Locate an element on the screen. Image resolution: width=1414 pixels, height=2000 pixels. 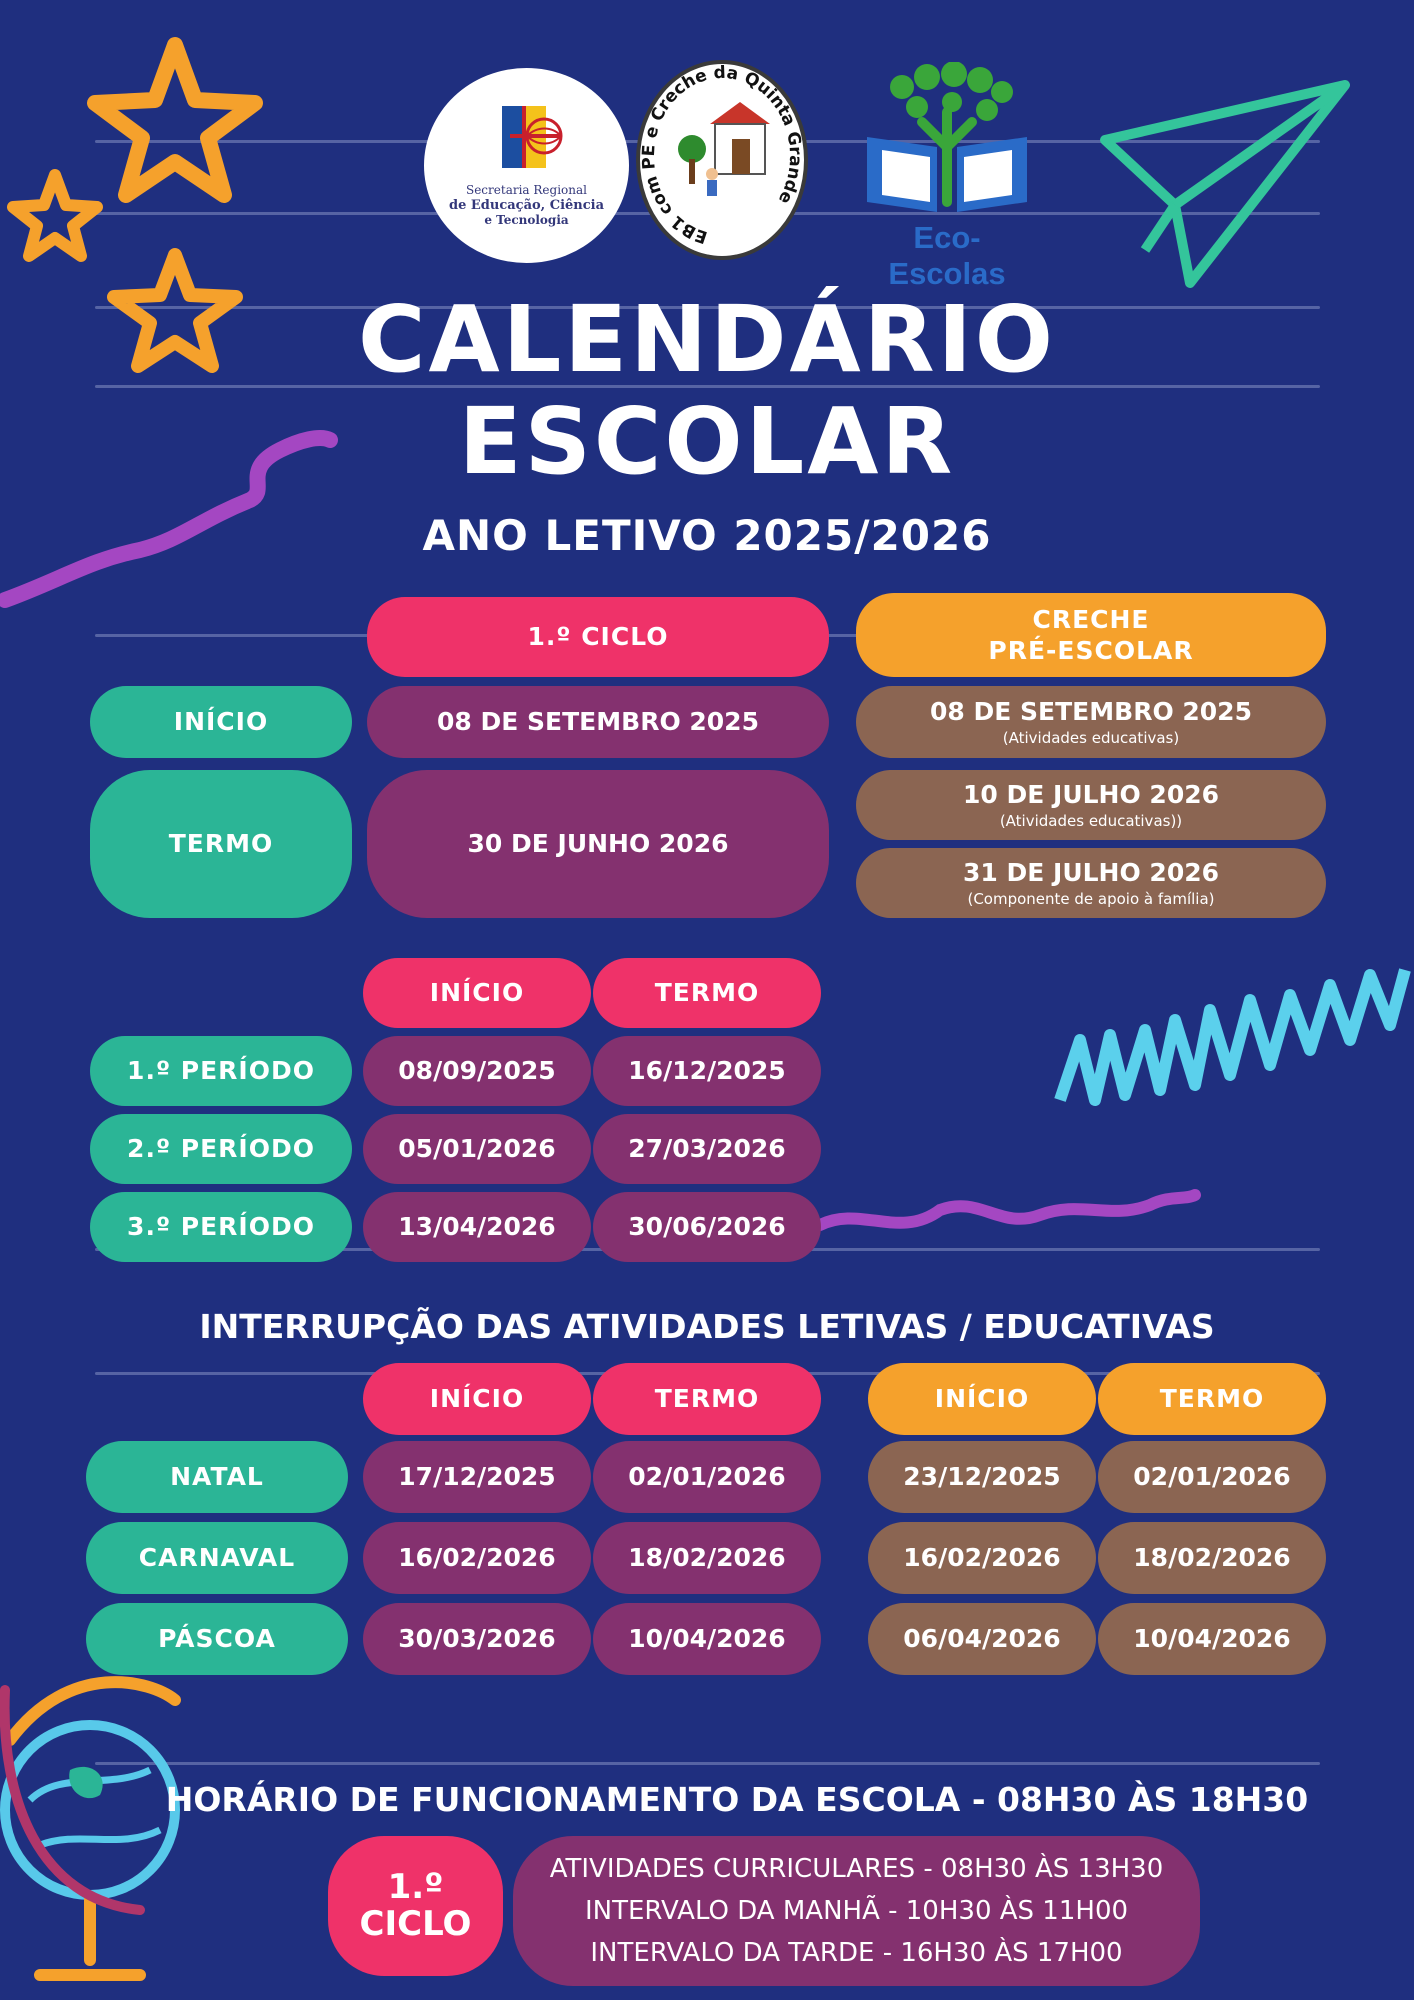
globe-icon is located at coordinates (90, 1828).